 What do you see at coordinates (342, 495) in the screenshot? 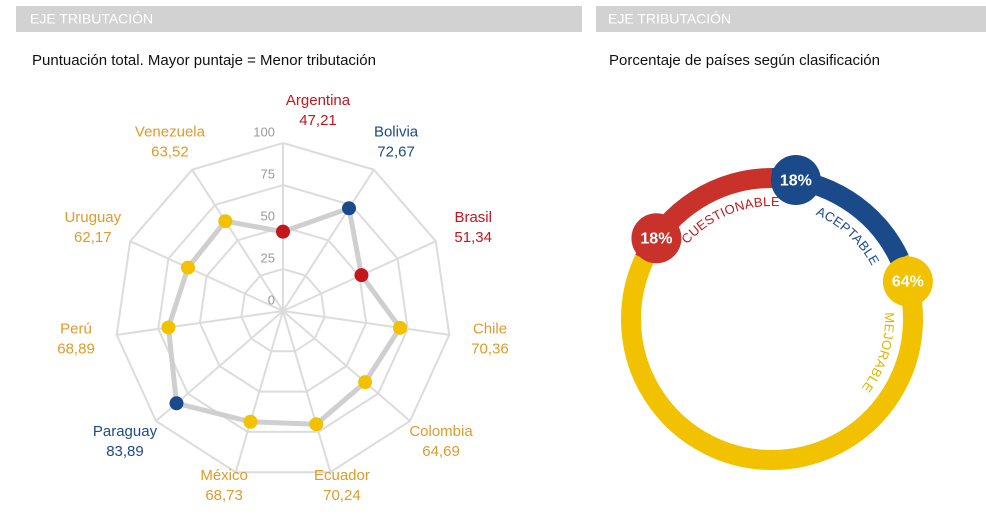
I see `value-label: 70,24` at bounding box center [342, 495].